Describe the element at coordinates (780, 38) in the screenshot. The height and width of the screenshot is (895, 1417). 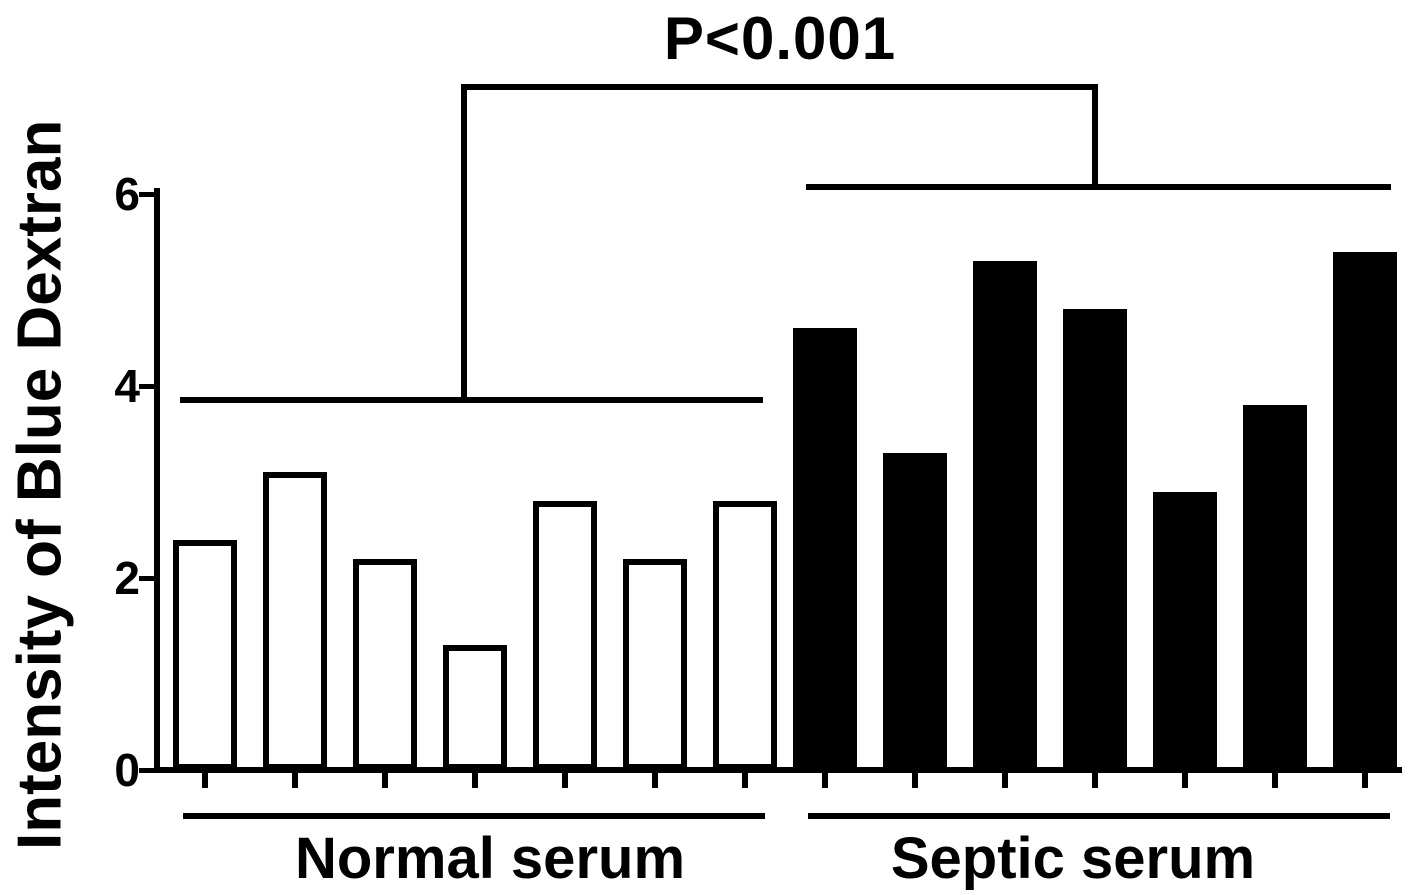
I see `p-value-label: P<0.001` at that location.